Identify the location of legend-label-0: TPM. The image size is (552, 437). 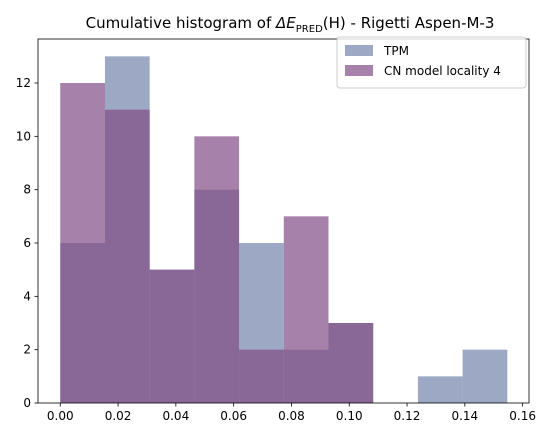
(396, 51).